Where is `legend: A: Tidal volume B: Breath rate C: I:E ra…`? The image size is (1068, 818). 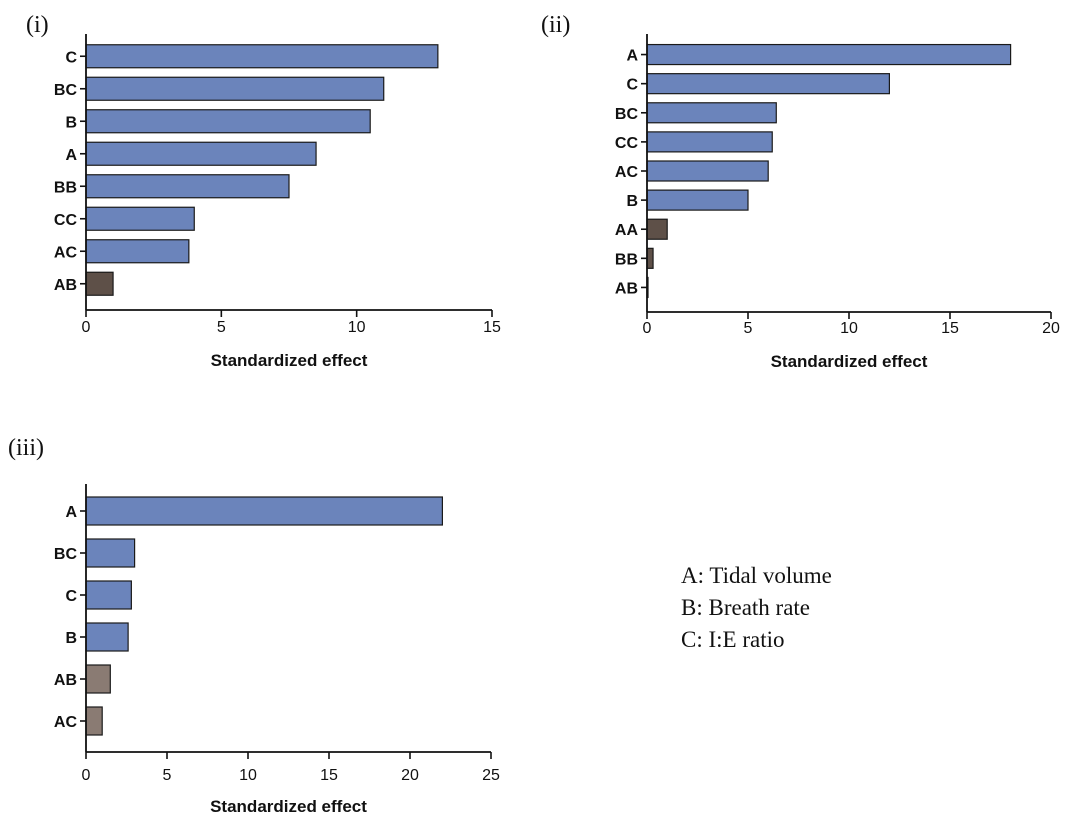
legend: A: Tidal volume B: Breath rate C: I:E ra… is located at coordinates (756, 608).